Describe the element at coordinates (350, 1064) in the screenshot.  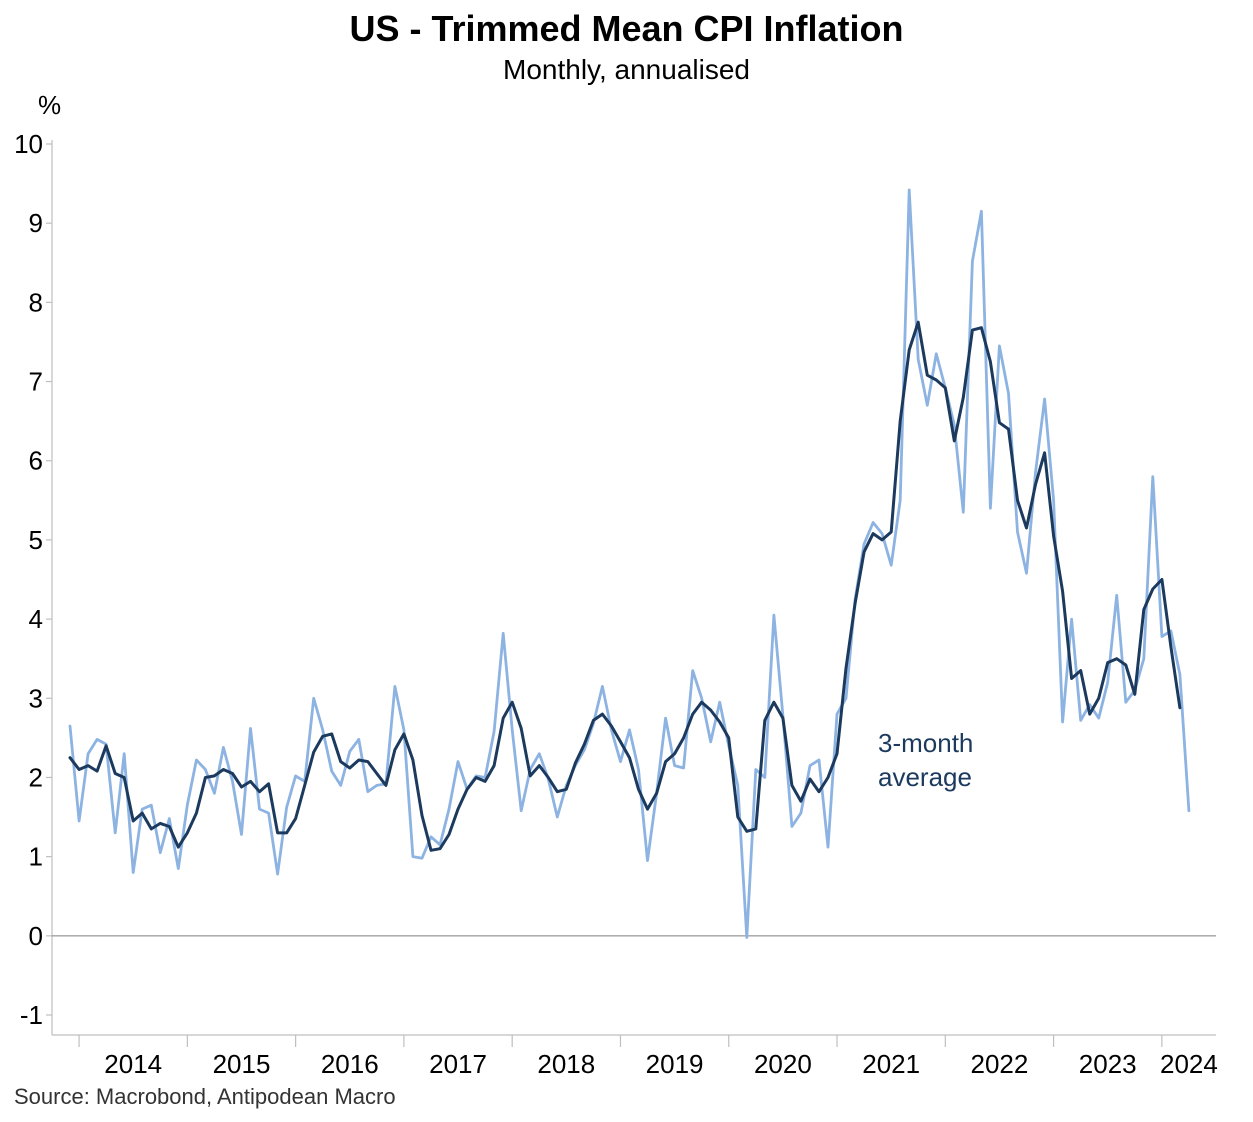
I see `x-tick-label: 2016` at that location.